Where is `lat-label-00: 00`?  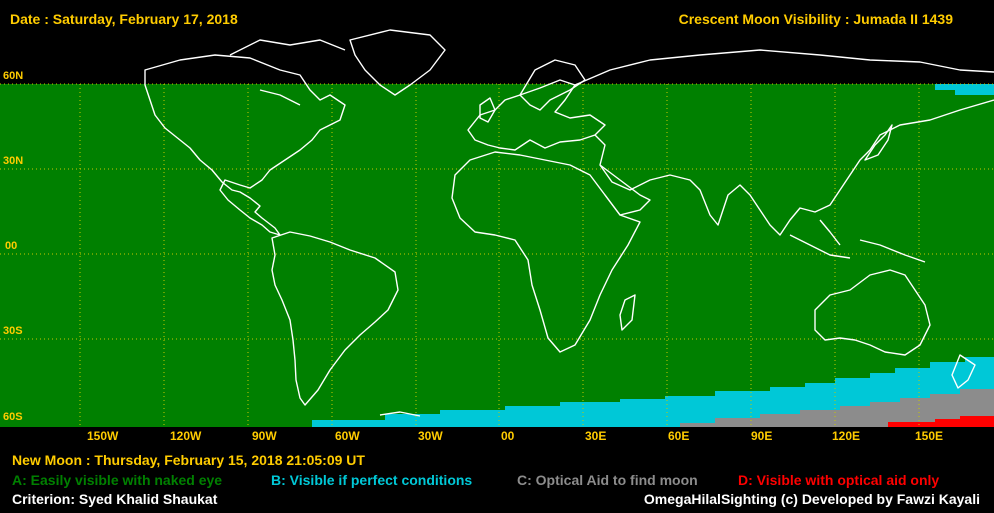 lat-label-00: 00 is located at coordinates (11, 246).